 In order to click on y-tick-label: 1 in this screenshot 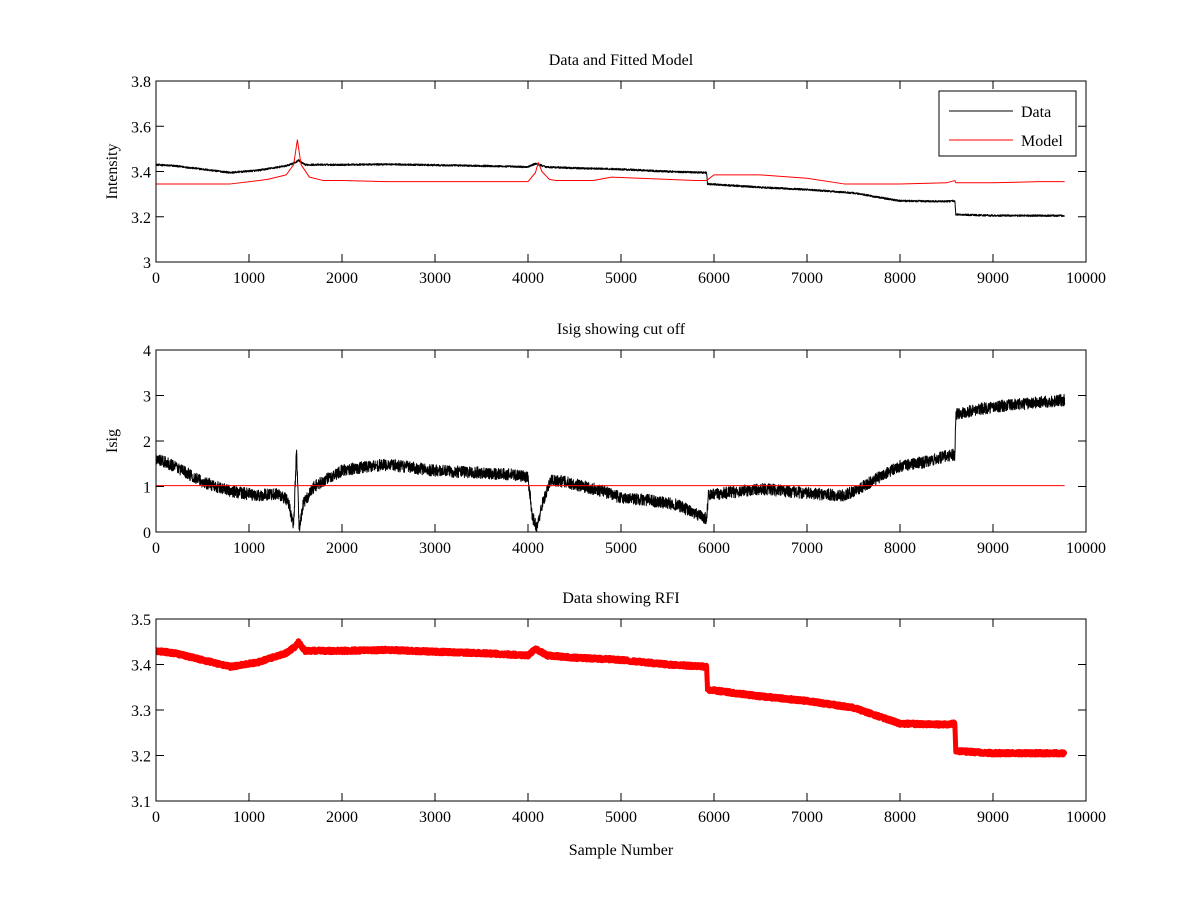, I will do `click(147, 488)`.